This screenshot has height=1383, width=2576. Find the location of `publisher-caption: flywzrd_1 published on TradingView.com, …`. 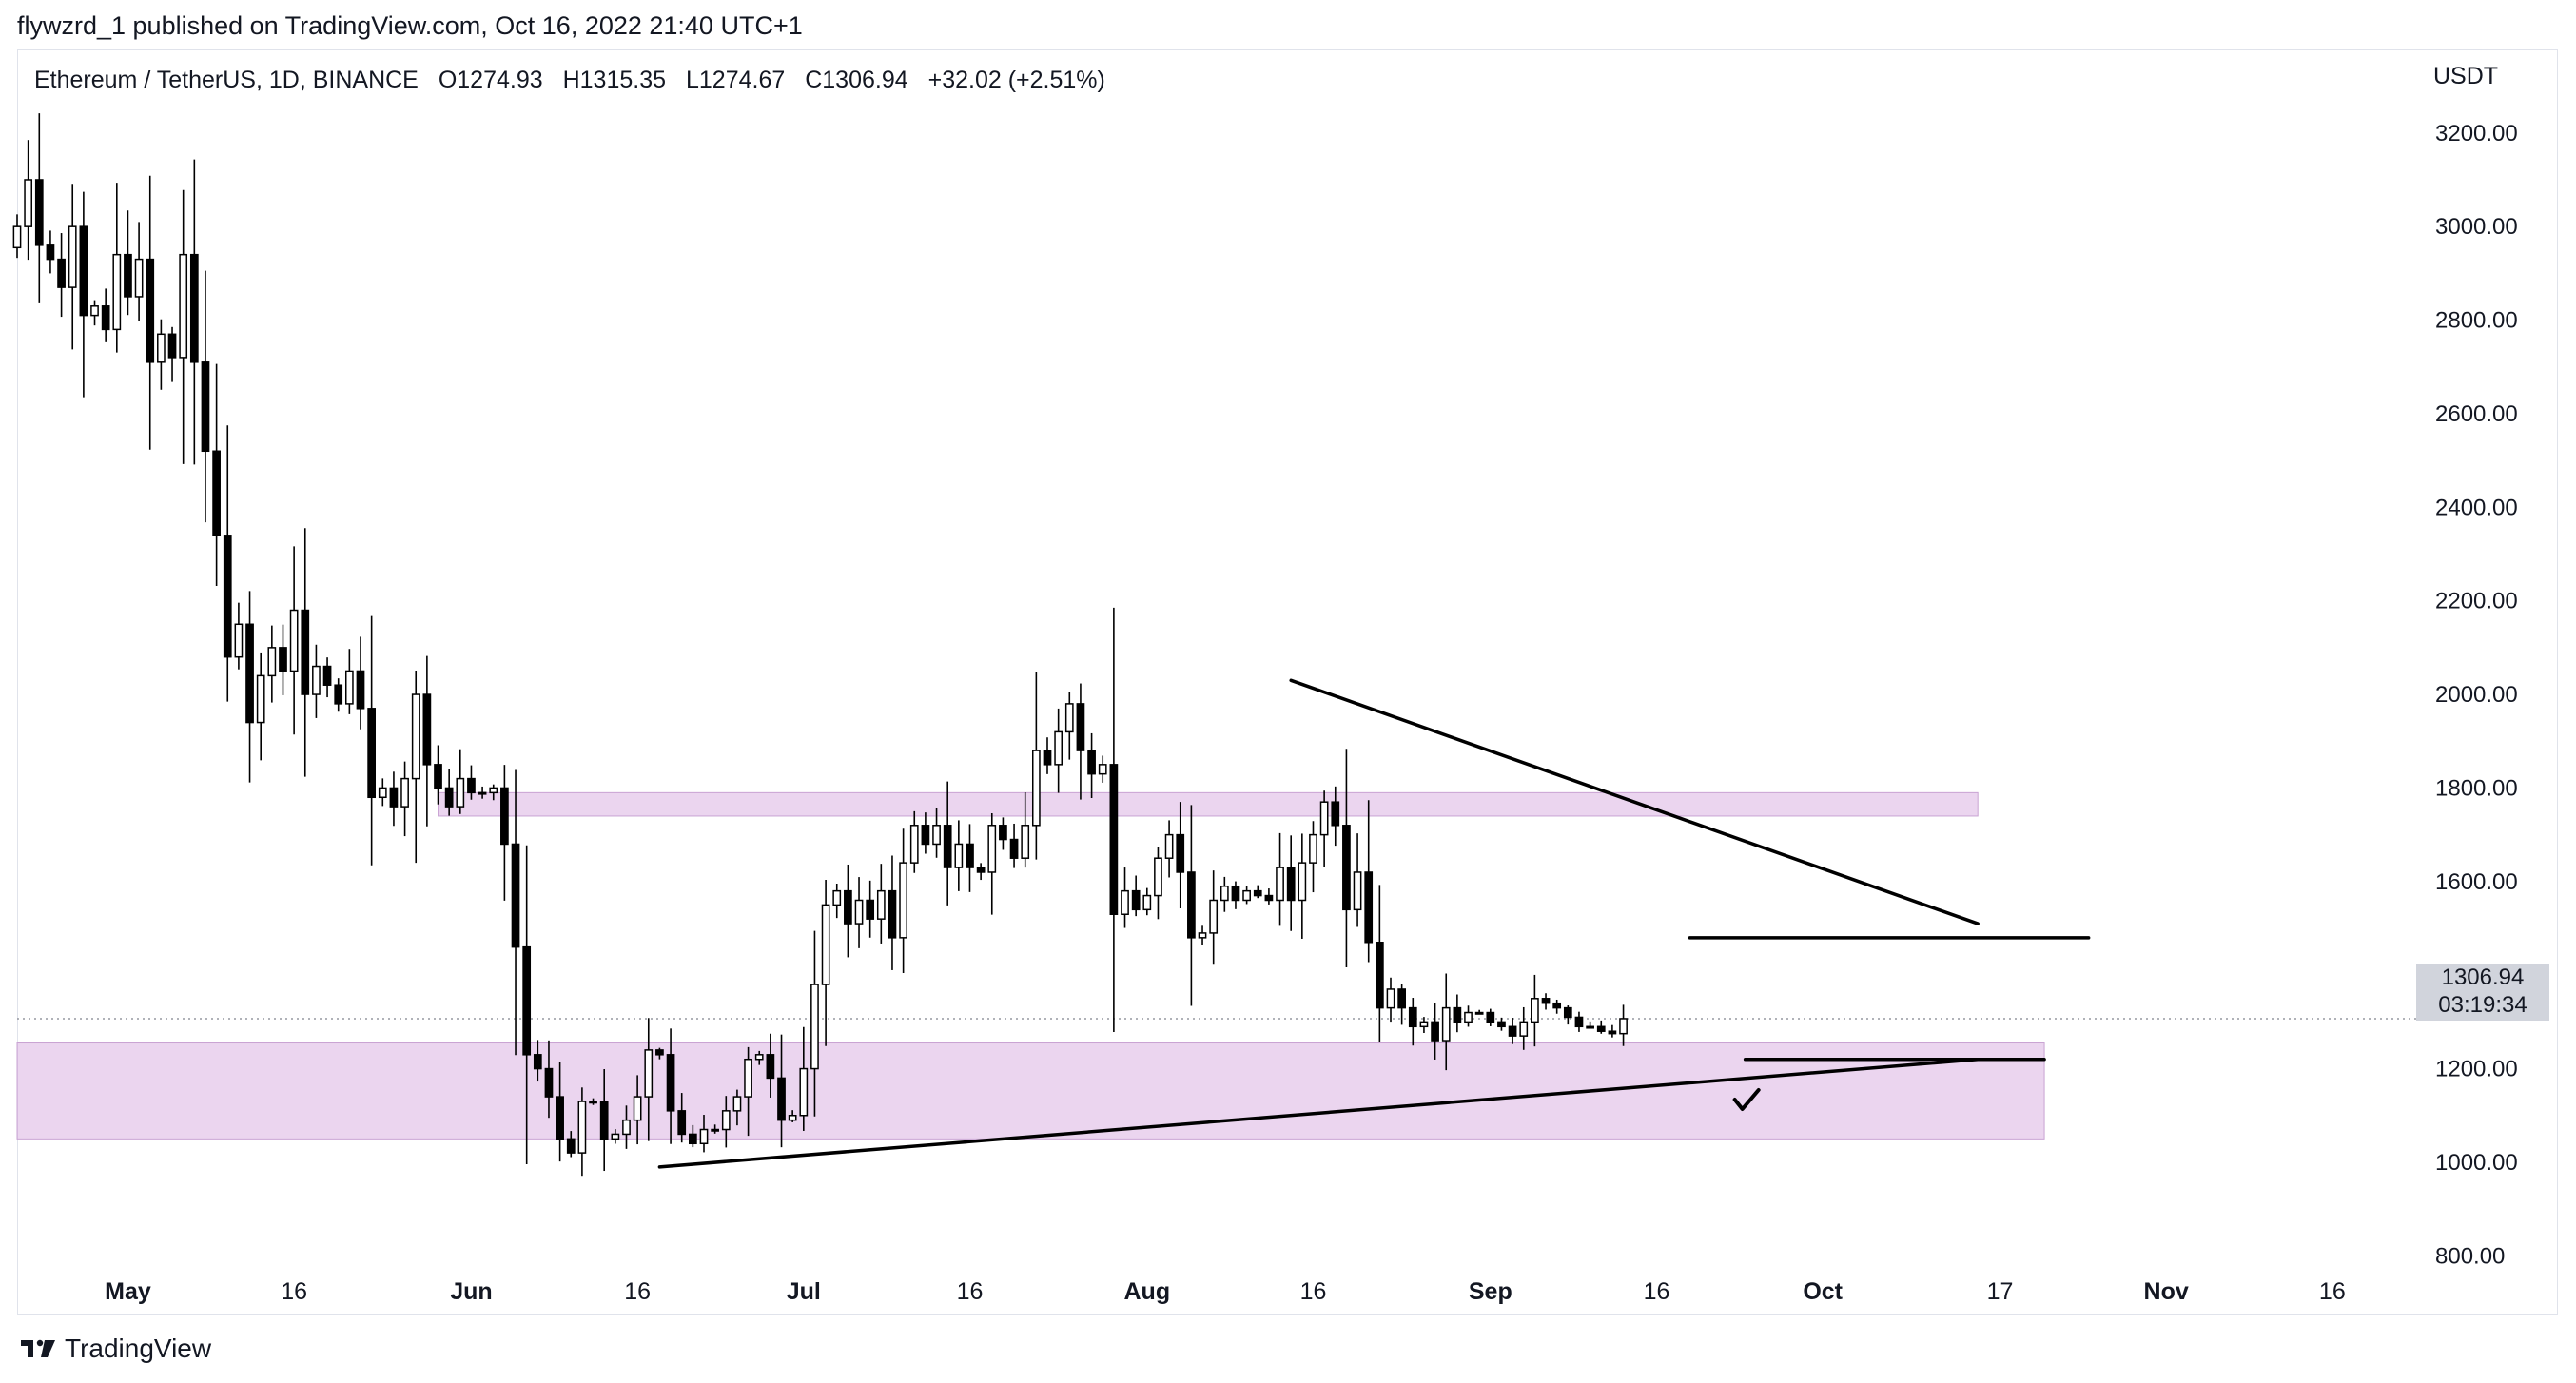

publisher-caption: flywzrd_1 published on TradingView.com, … is located at coordinates (410, 25).